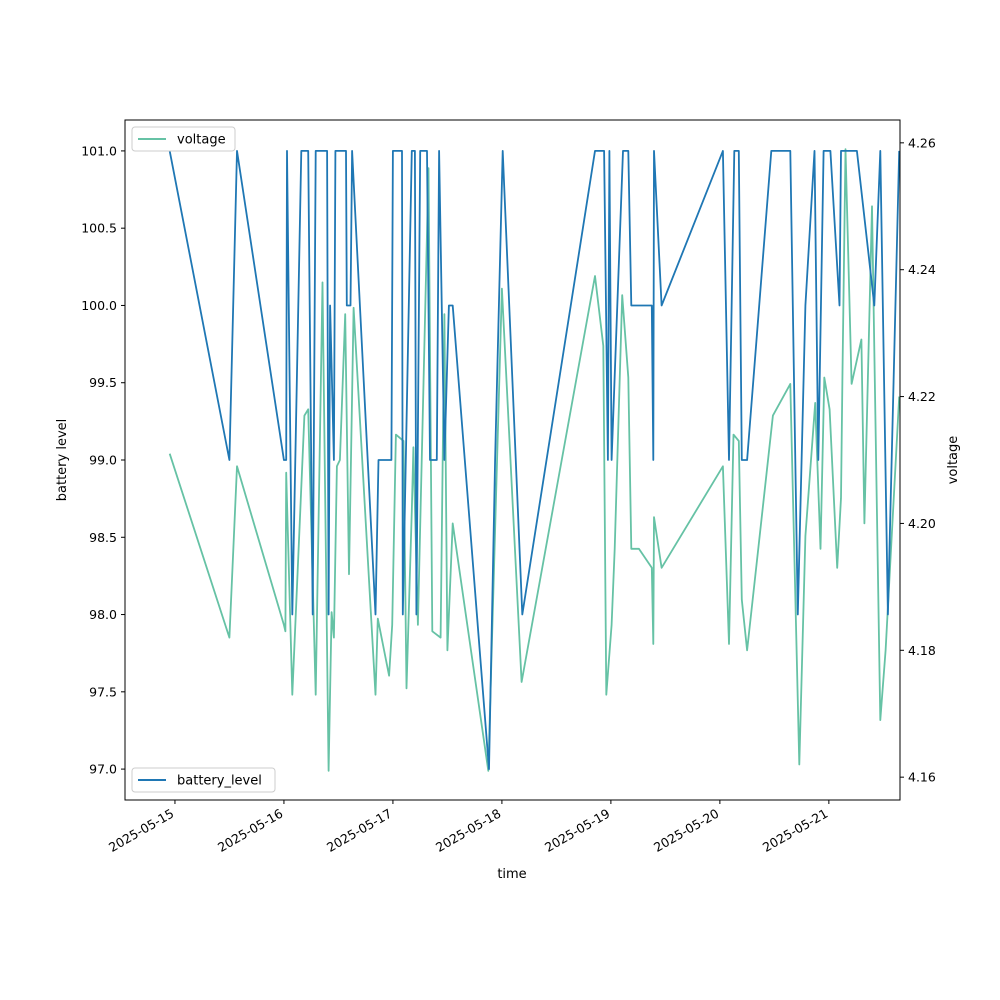 This screenshot has height=1000, width=1000. What do you see at coordinates (99, 150) in the screenshot?
I see `y-left-tick-label: 101.0` at bounding box center [99, 150].